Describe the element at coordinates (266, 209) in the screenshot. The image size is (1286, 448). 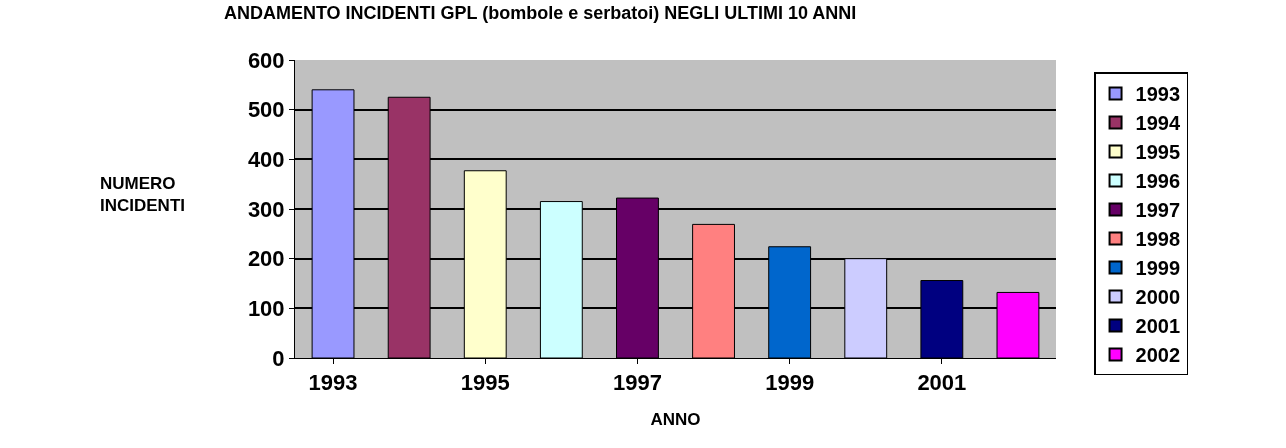
I see `y-tick-label: 300` at that location.